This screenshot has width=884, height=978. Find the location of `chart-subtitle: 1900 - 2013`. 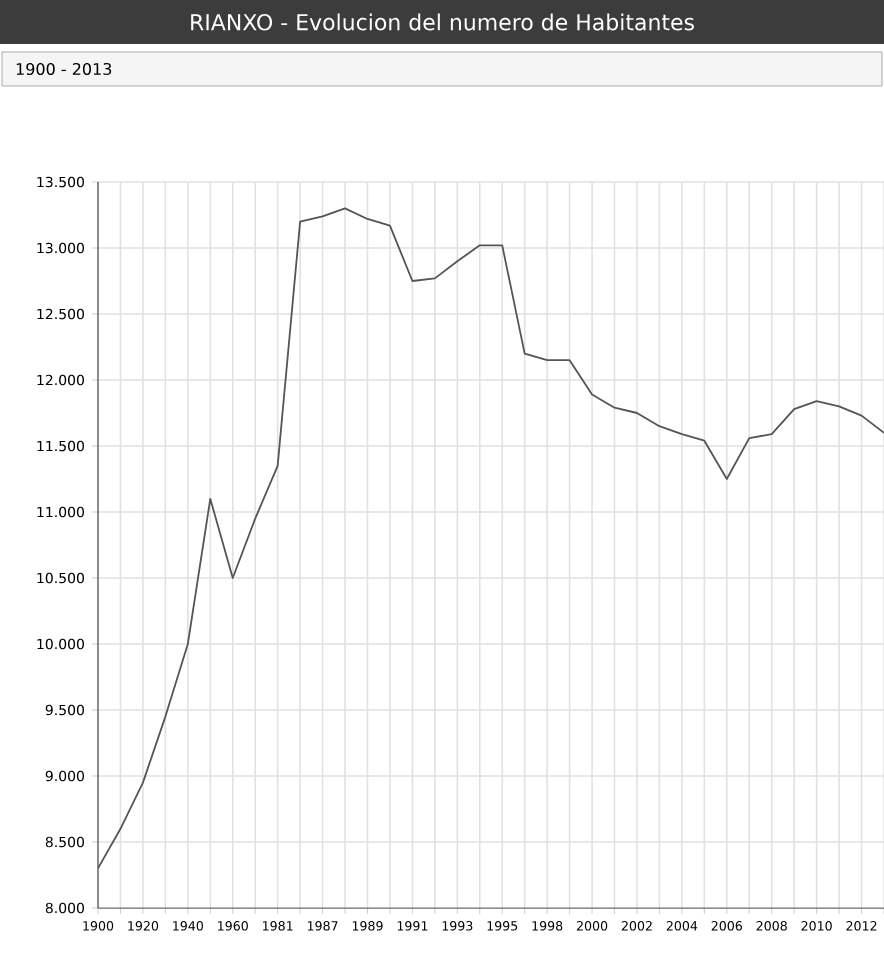

chart-subtitle: 1900 - 2013 is located at coordinates (64, 69).